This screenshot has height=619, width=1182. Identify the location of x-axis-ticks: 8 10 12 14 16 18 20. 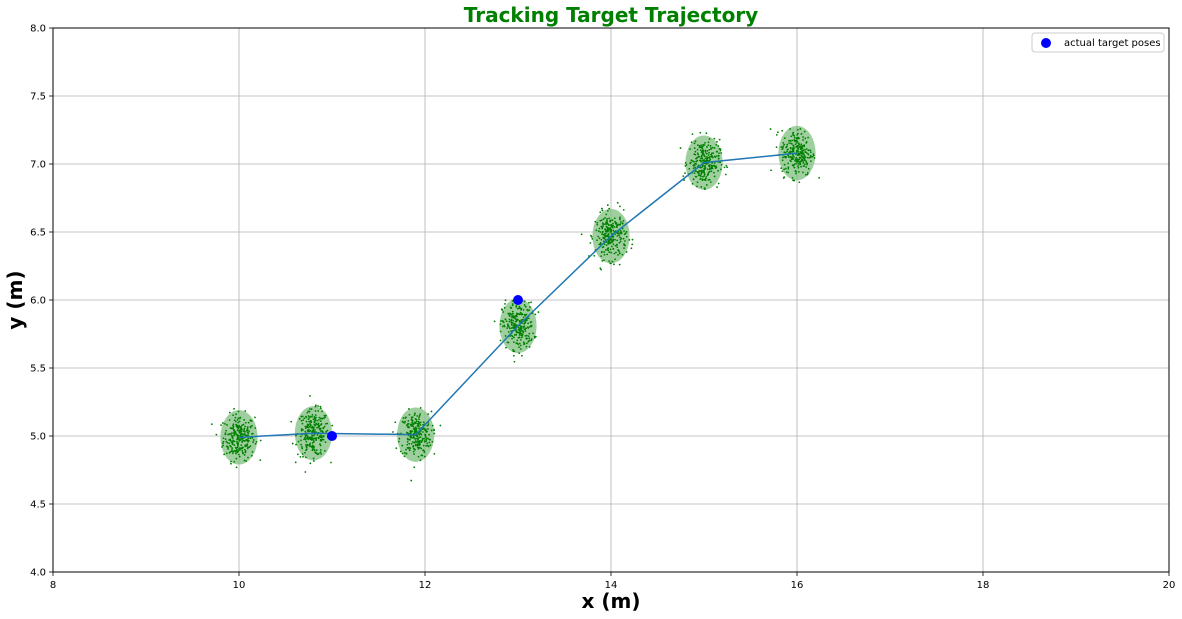
(612, 581).